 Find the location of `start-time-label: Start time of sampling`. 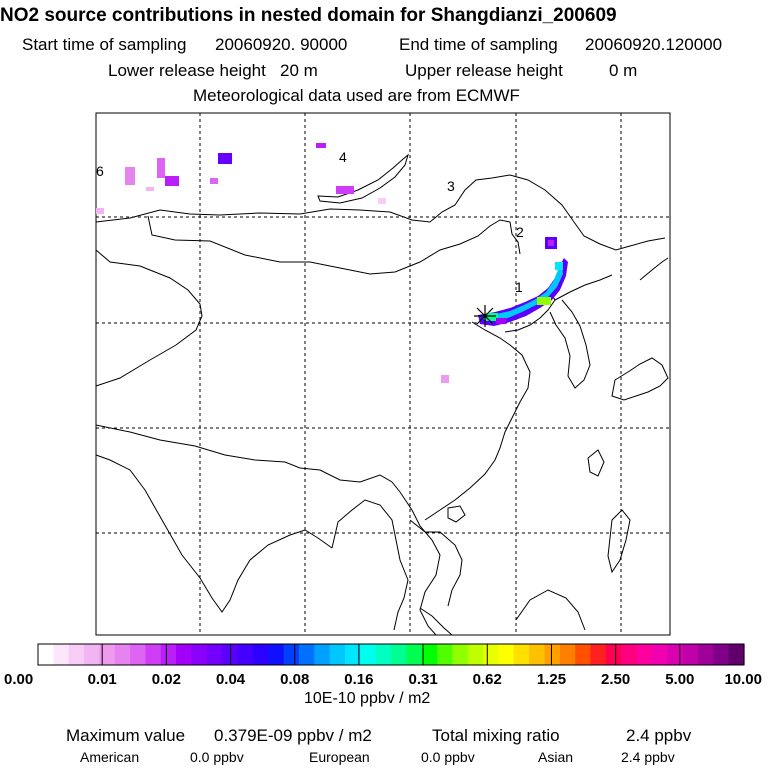

start-time-label: Start time of sampling is located at coordinates (104, 44).